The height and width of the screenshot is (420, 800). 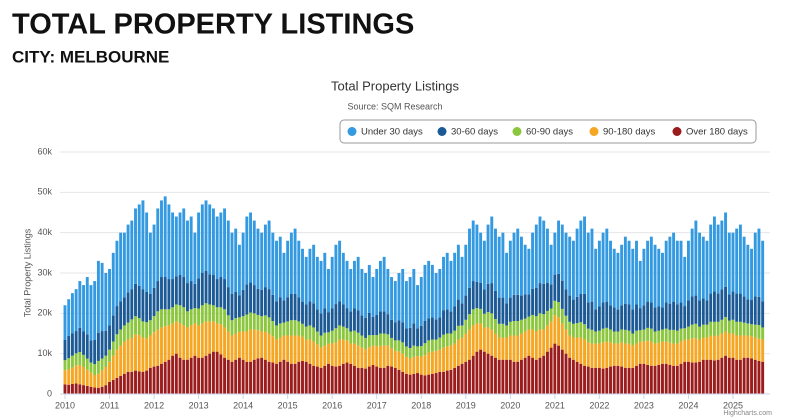 I want to click on y-tick-label: 20k, so click(x=44, y=313).